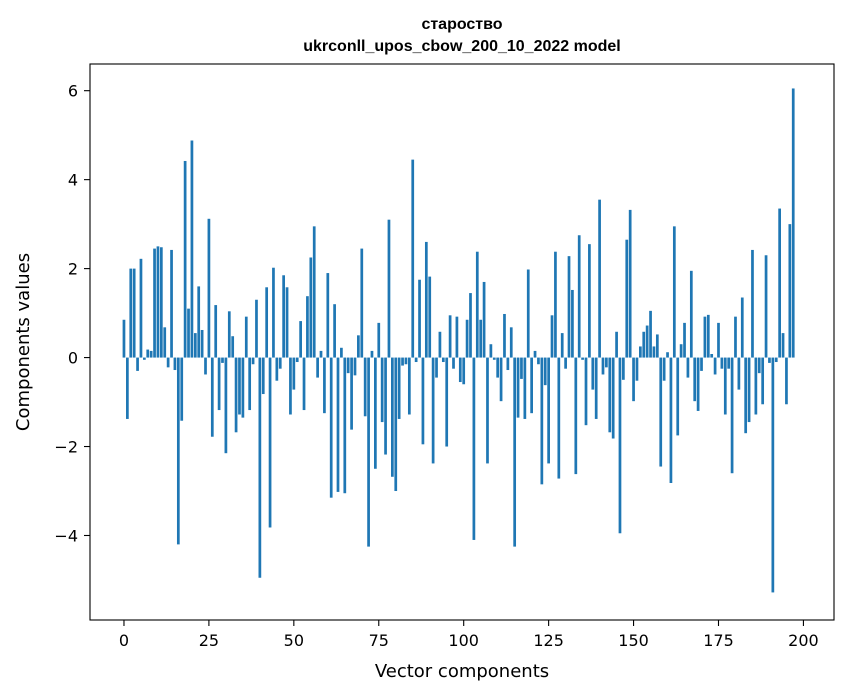 The width and height of the screenshot is (847, 696). What do you see at coordinates (124, 640) in the screenshot?
I see `x-tick-label: 0` at bounding box center [124, 640].